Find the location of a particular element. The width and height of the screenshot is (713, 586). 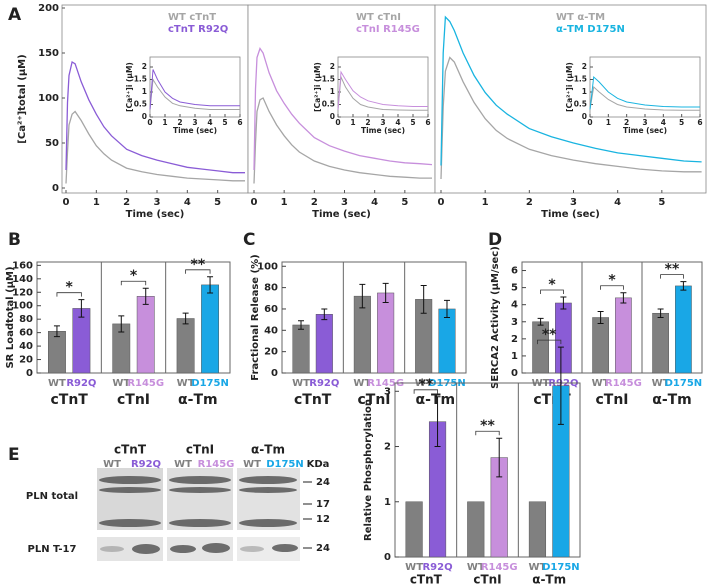

y-tick-label: 100 is located at coordinates (22, 306).